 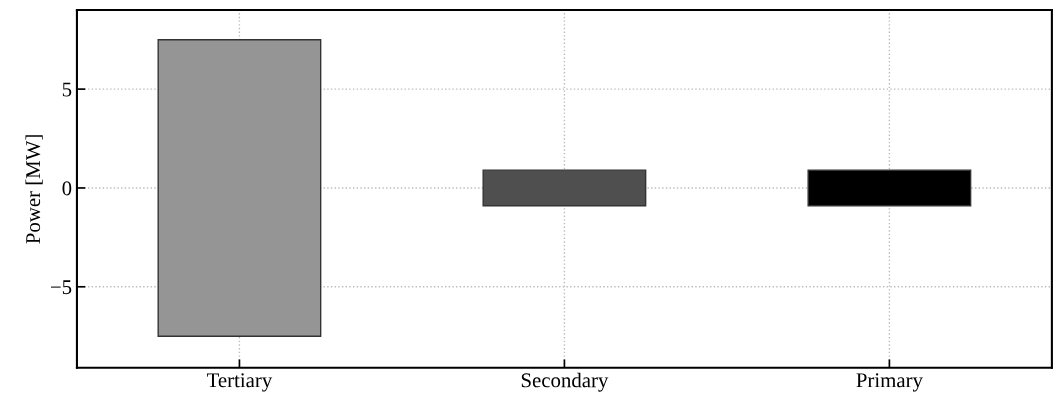 What do you see at coordinates (889, 382) in the screenshot?
I see `x-tick-label: Primary` at bounding box center [889, 382].